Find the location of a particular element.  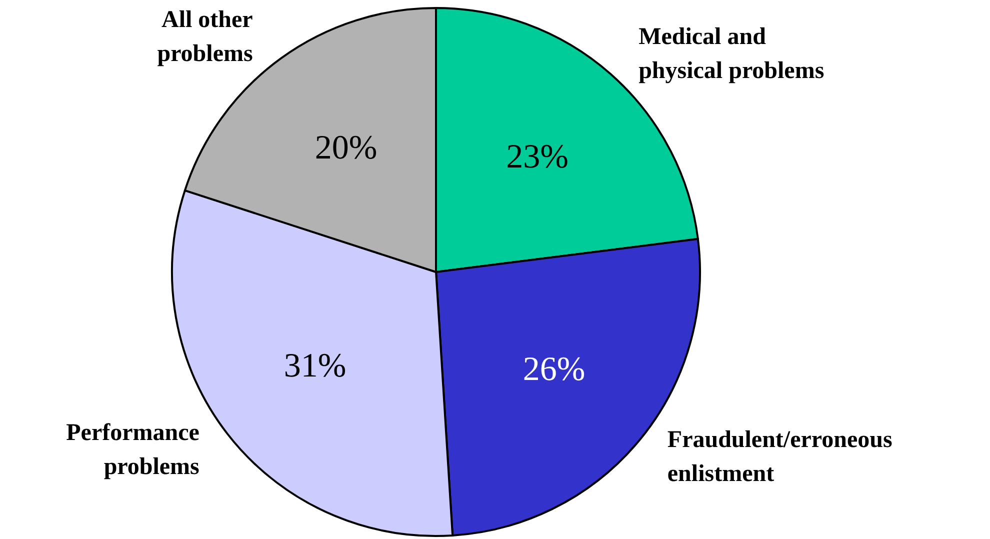

slice-label: Performance problems is located at coordinates (133, 450).